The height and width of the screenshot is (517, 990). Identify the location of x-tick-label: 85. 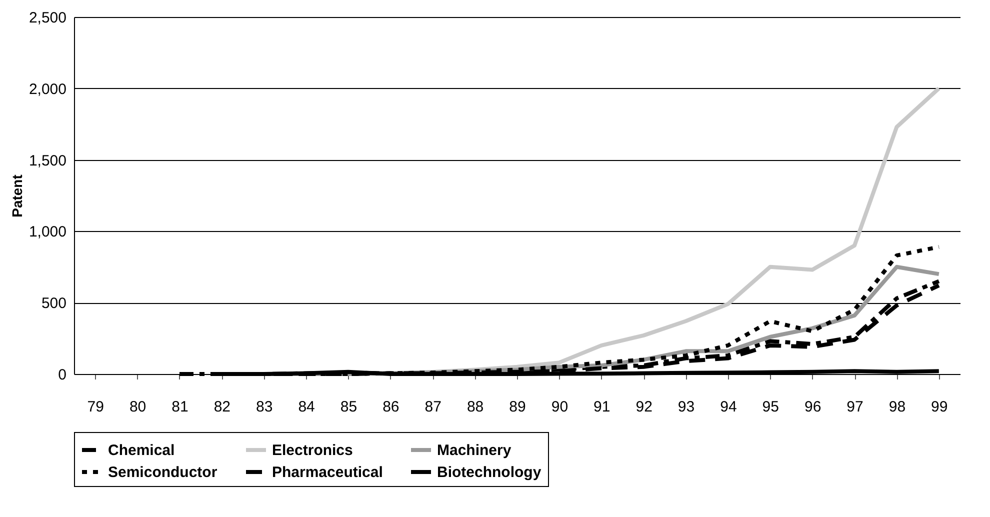
(349, 407).